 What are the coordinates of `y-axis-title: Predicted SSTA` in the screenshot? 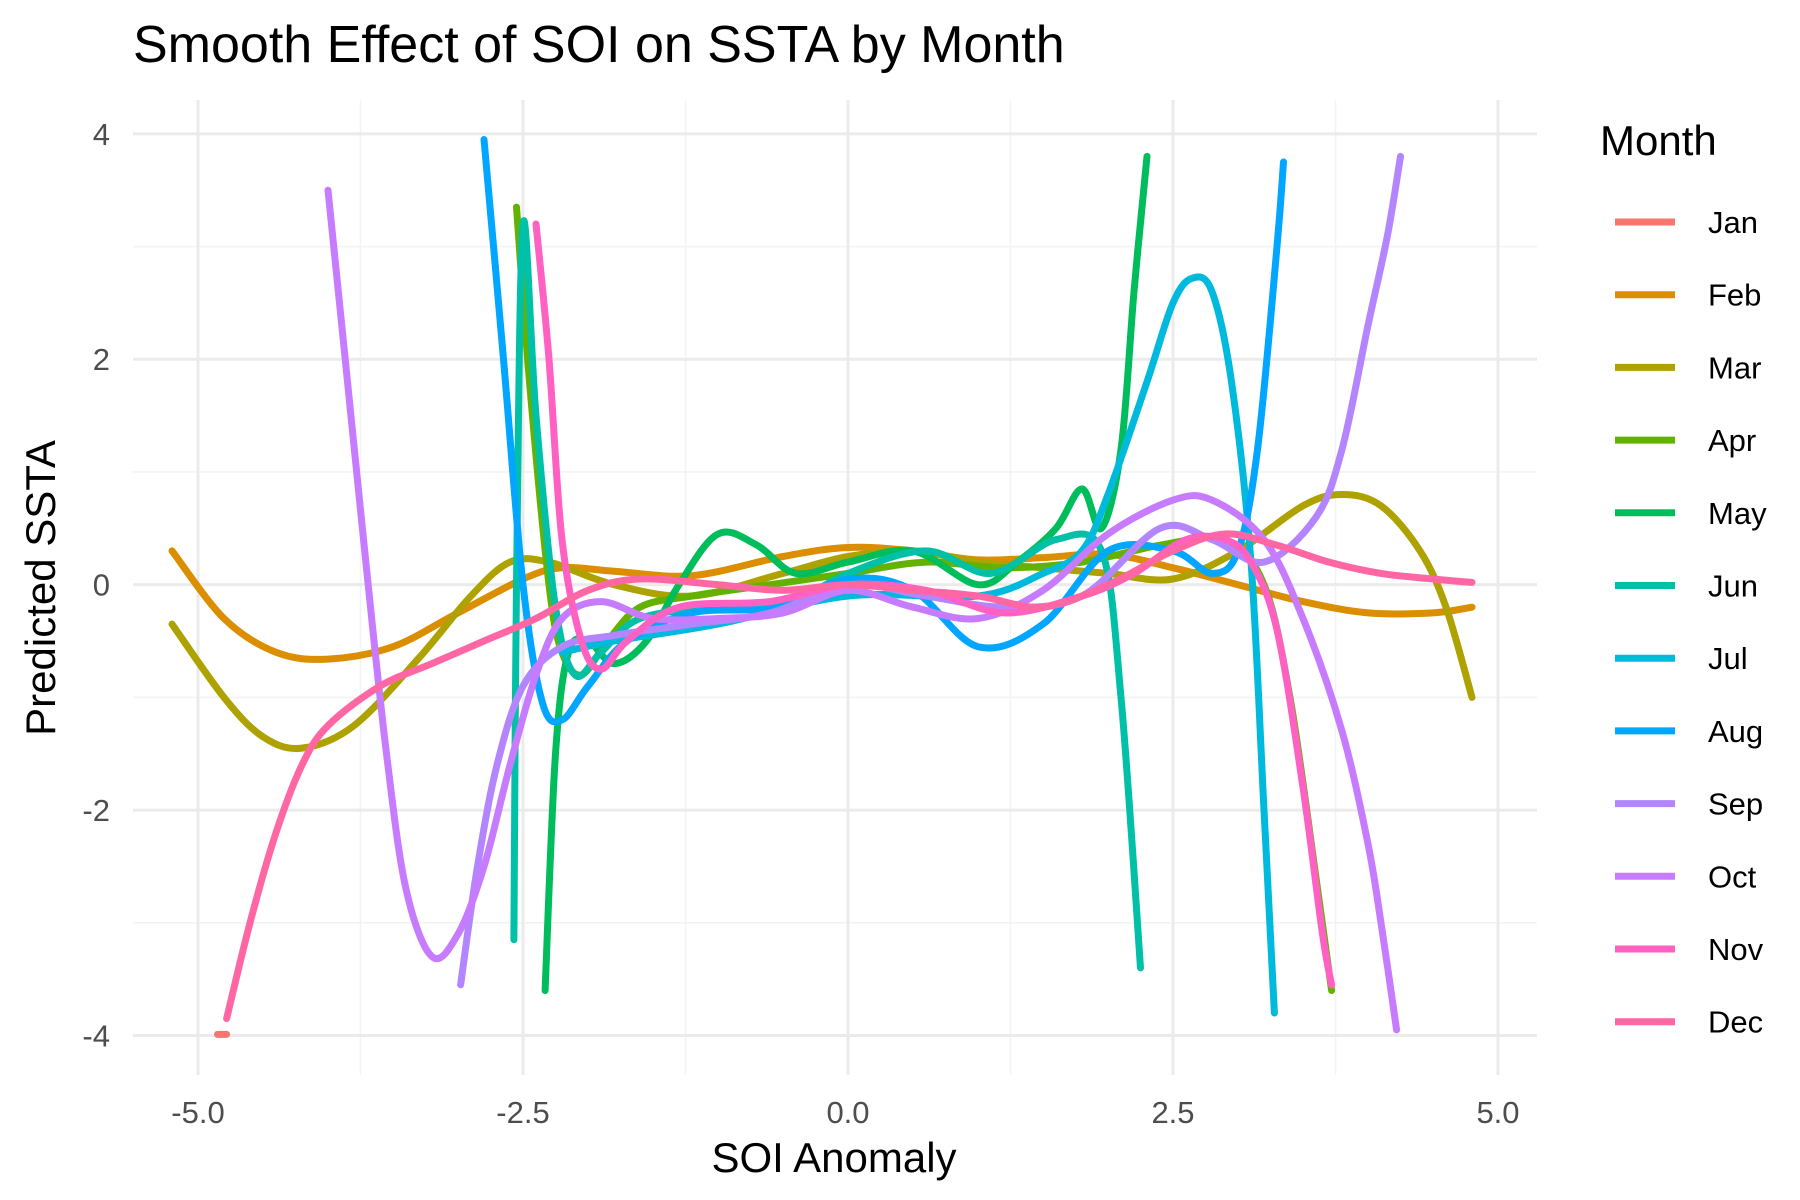 It's located at (40, 588).